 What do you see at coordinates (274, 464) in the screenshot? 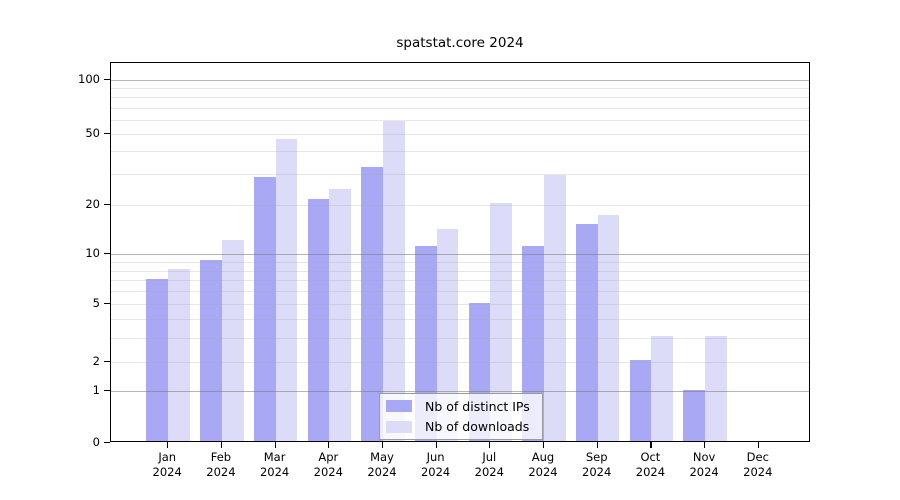
I see `x-axis-tick-label: Mar 2024` at bounding box center [274, 464].